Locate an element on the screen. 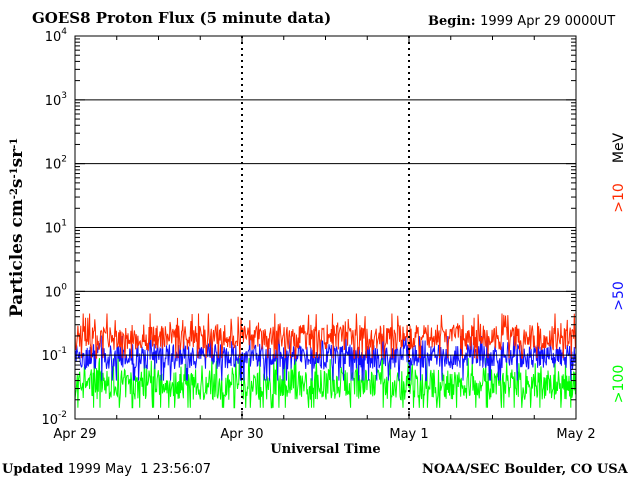  x-axis-label: Universal Time is located at coordinates (325, 449).